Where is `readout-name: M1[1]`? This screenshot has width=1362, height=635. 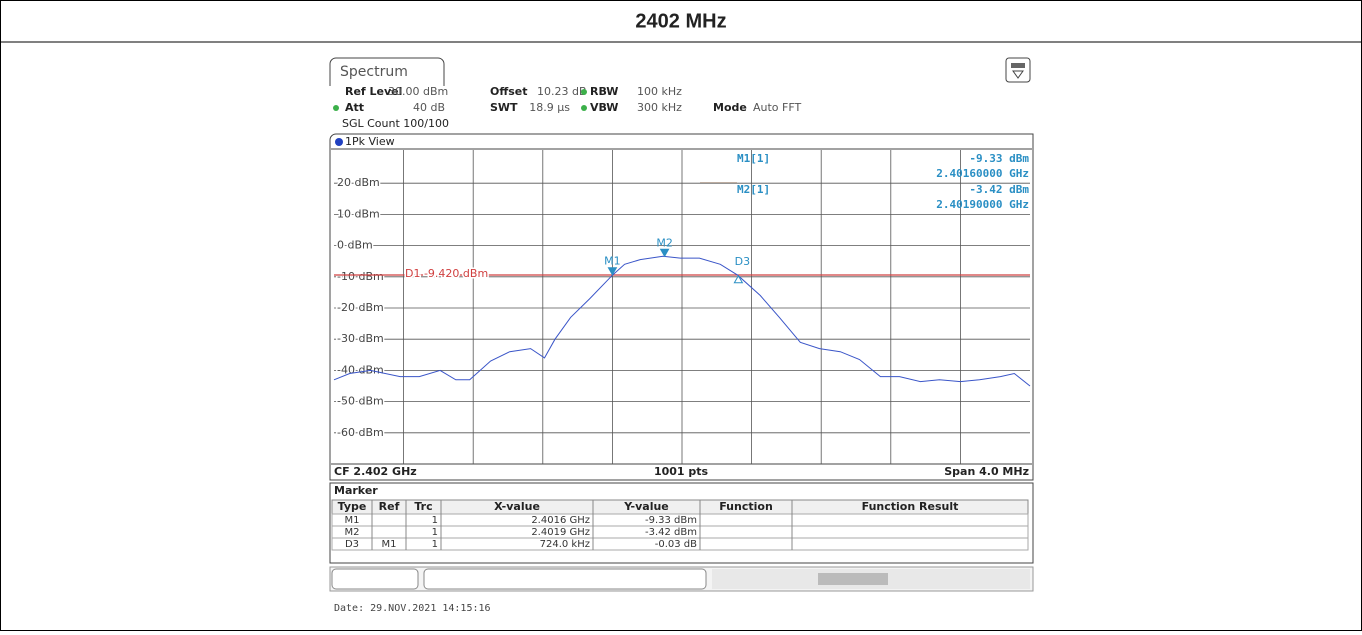 readout-name: M1[1] is located at coordinates (753, 158).